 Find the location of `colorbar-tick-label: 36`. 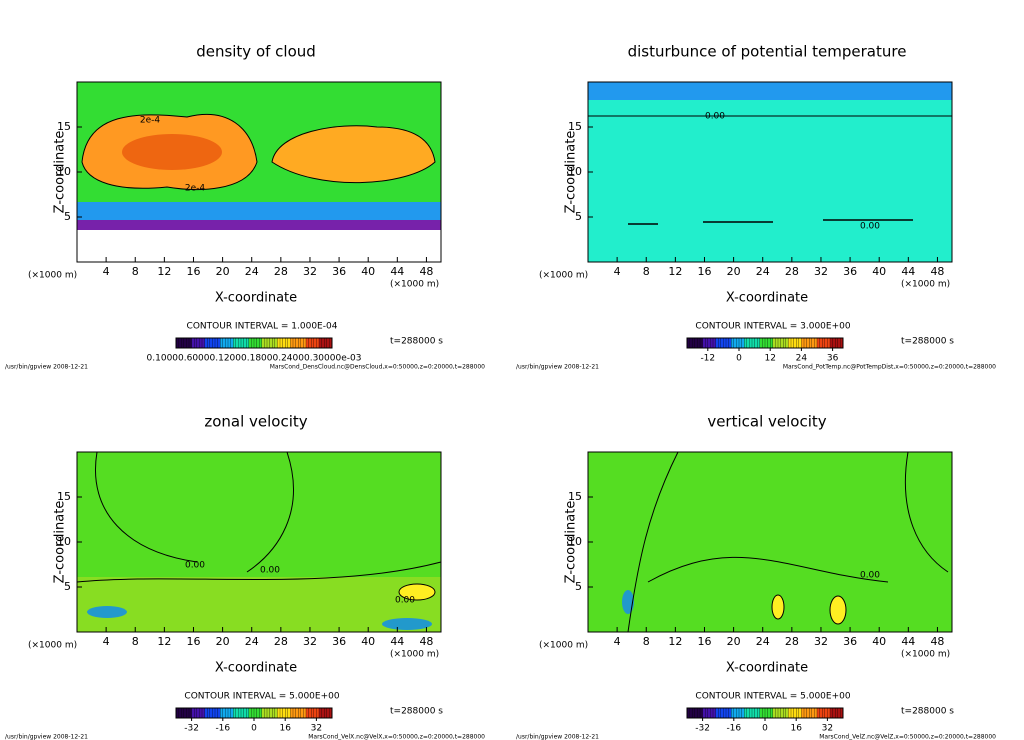

colorbar-tick-label: 36 is located at coordinates (833, 359).